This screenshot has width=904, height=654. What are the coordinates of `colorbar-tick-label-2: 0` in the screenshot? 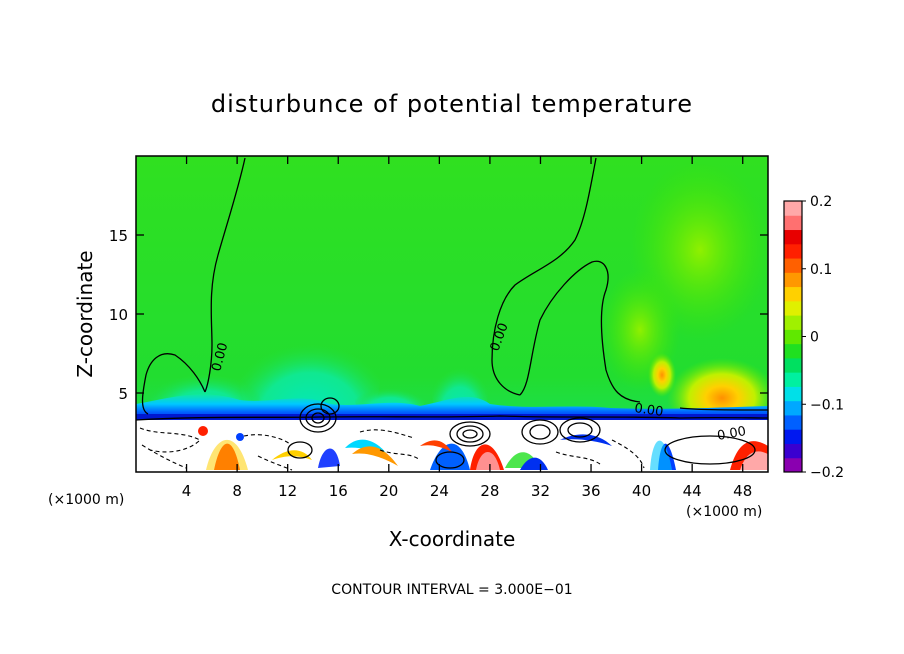 It's located at (814, 338).